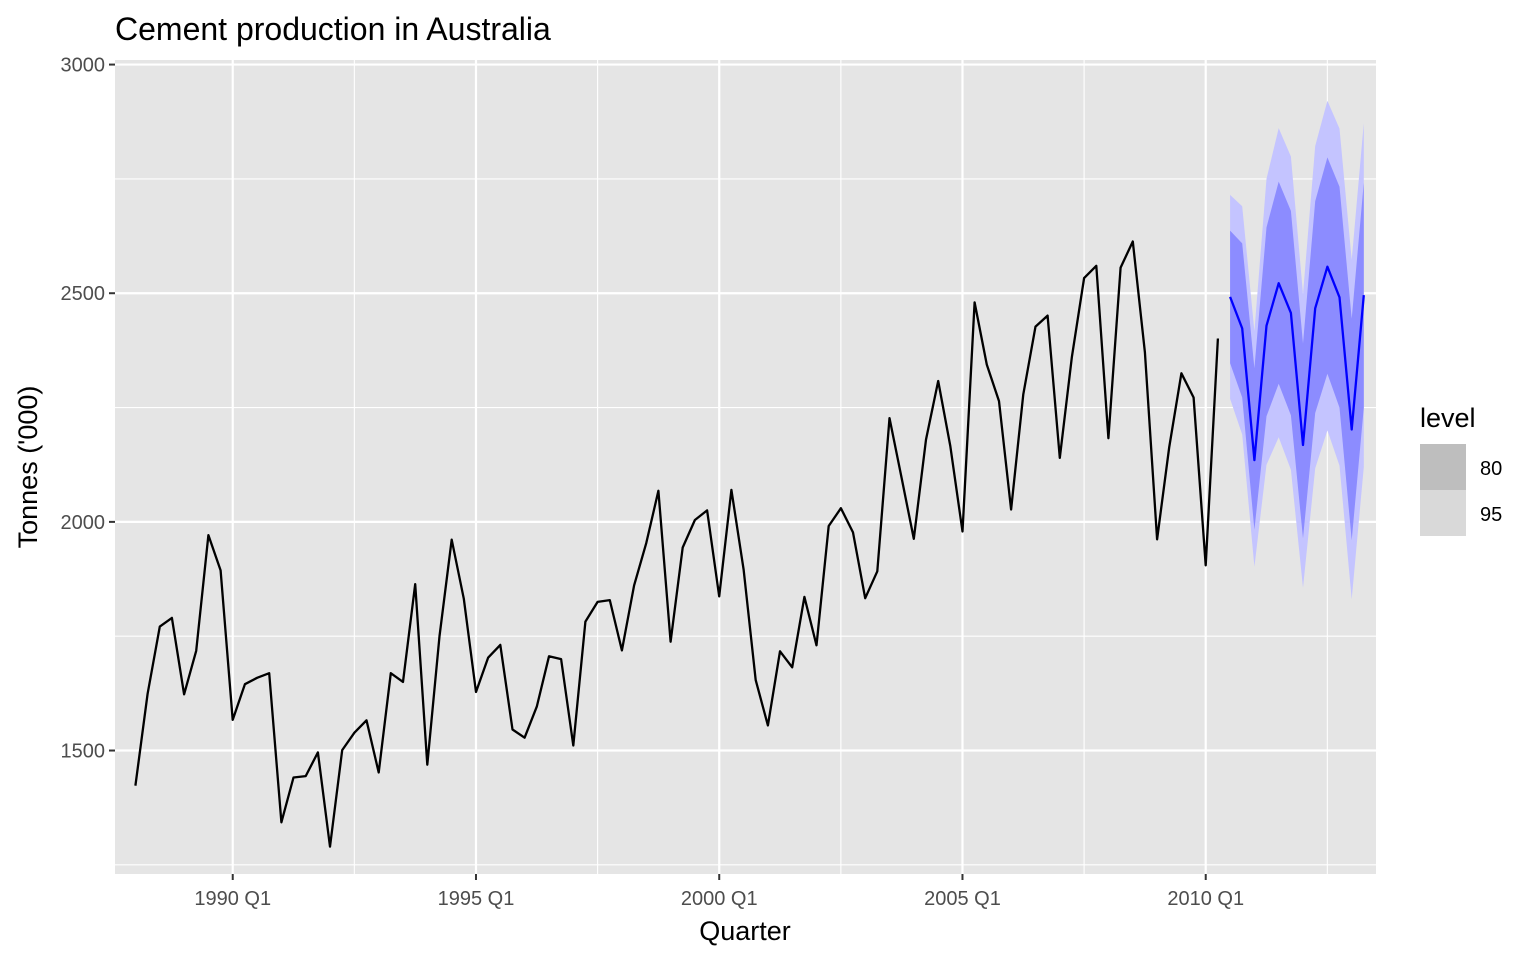  Describe the element at coordinates (1491, 515) in the screenshot. I see `legend-label-95: 95` at that location.